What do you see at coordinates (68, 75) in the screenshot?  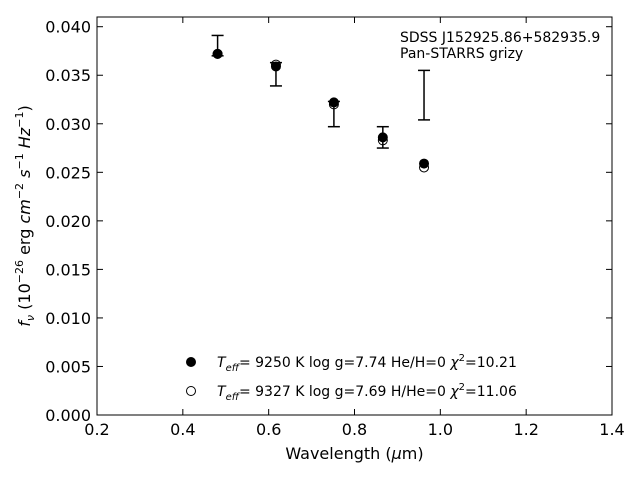 I see `y-tick-label: 0.035` at bounding box center [68, 75].